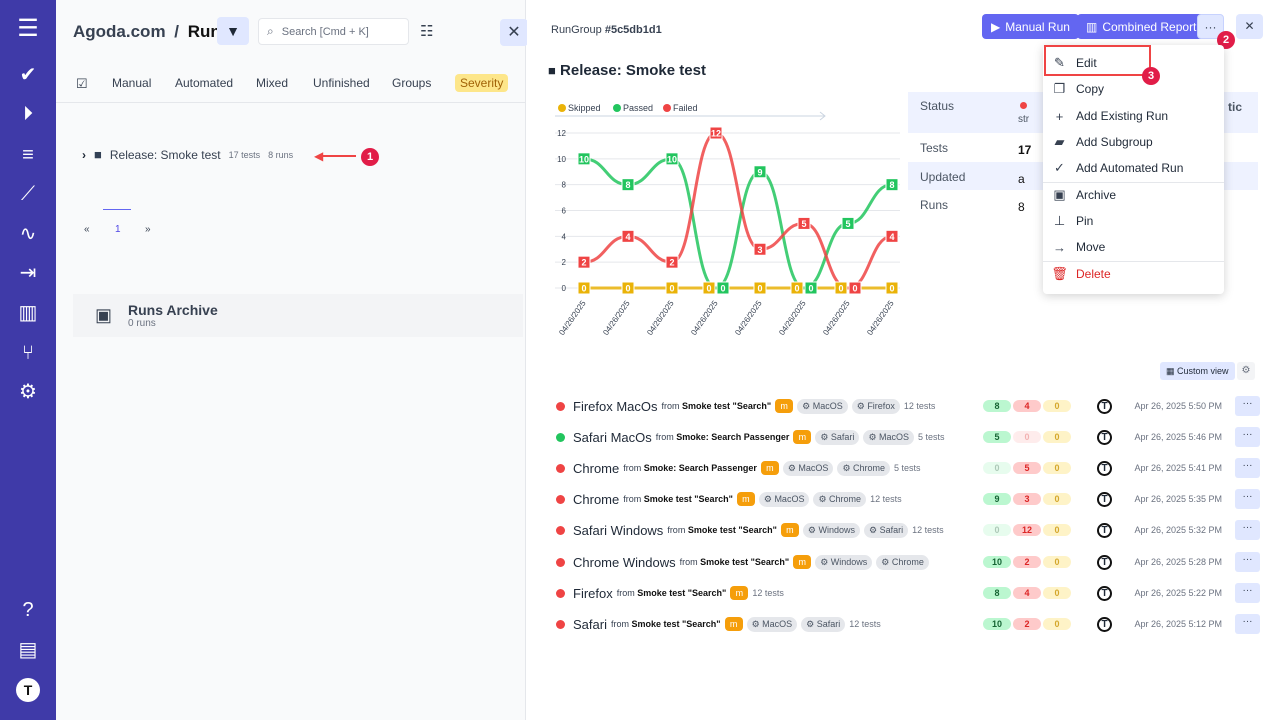 The height and width of the screenshot is (720, 1280). Describe the element at coordinates (333, 31) in the screenshot. I see `search-input: ⌕ Search [Cmd + K]` at that location.